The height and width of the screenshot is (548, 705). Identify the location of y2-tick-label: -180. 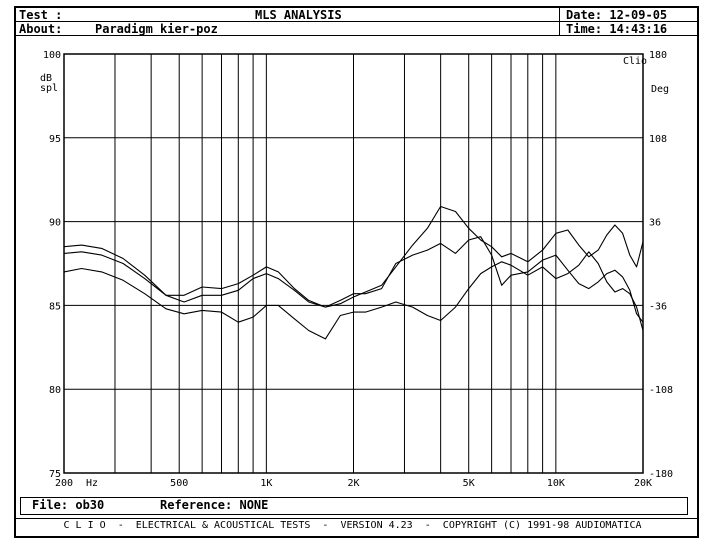
(661, 474).